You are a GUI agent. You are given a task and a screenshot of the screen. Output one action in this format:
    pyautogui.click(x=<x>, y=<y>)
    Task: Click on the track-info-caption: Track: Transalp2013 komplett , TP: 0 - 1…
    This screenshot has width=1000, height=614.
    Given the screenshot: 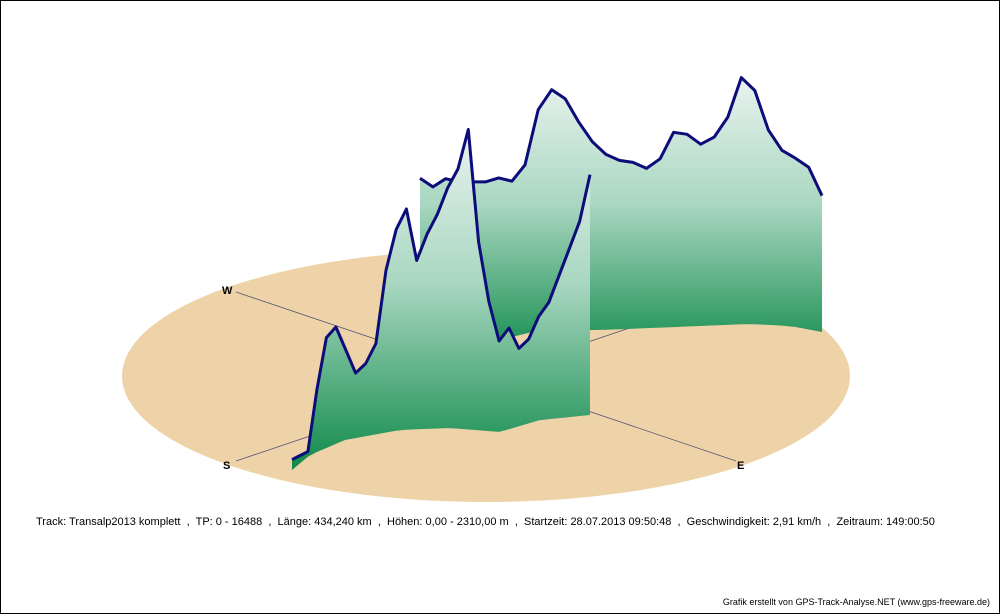 What is the action you would take?
    pyautogui.click(x=485, y=522)
    